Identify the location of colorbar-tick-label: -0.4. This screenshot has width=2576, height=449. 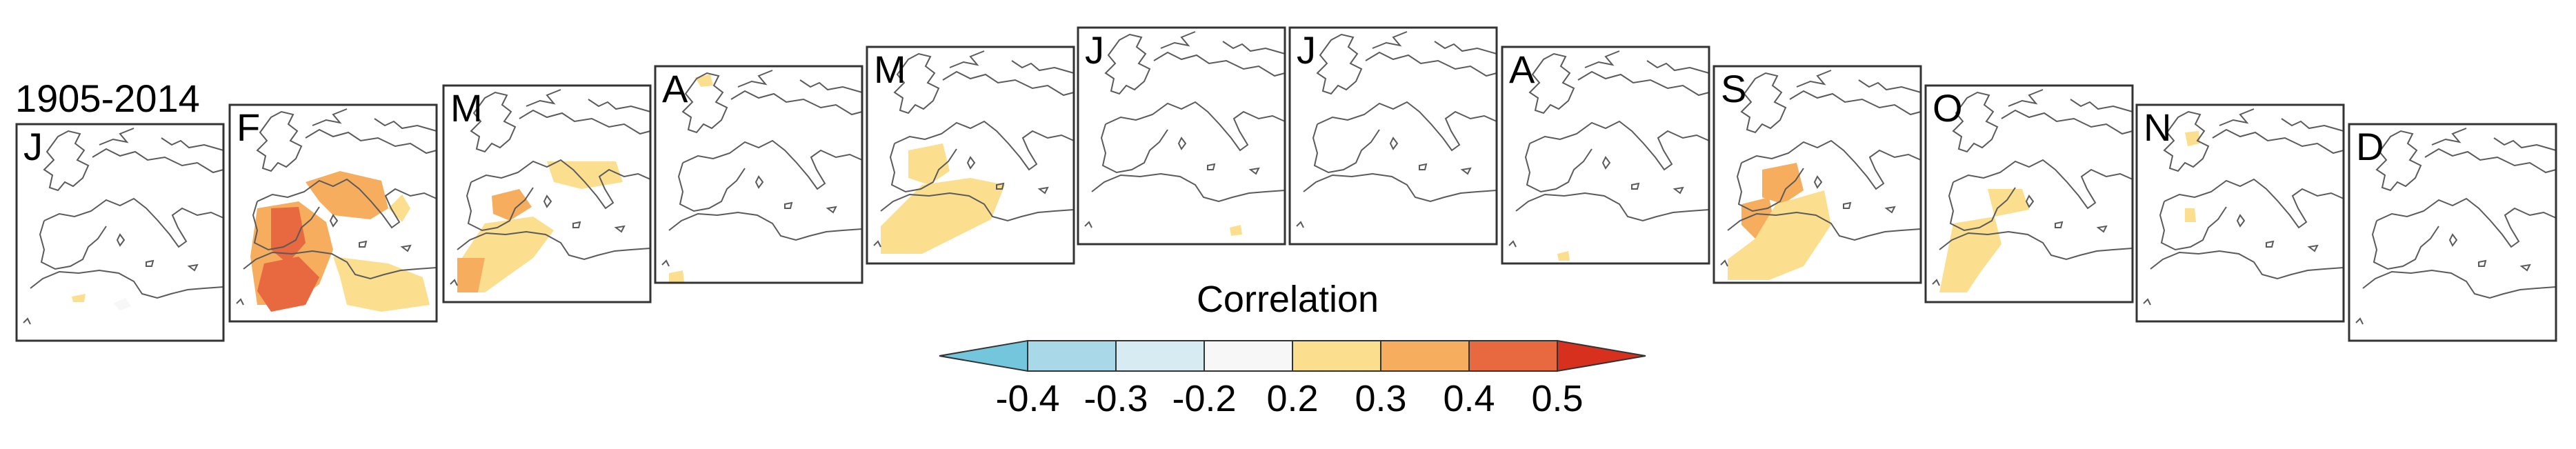
(1027, 398).